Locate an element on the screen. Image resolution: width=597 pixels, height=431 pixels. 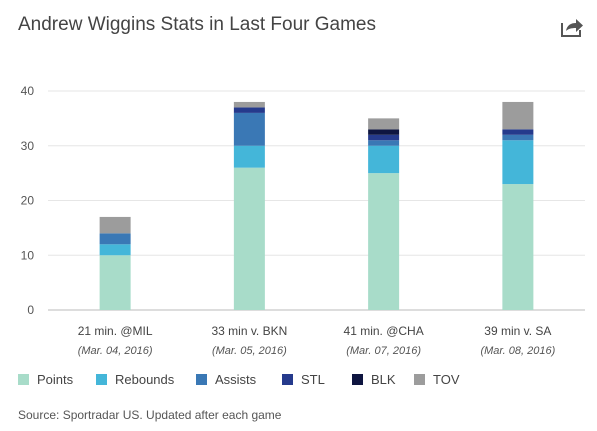
chart-title: Andrew Wiggins Stats in Last Four Games is located at coordinates (197, 24).